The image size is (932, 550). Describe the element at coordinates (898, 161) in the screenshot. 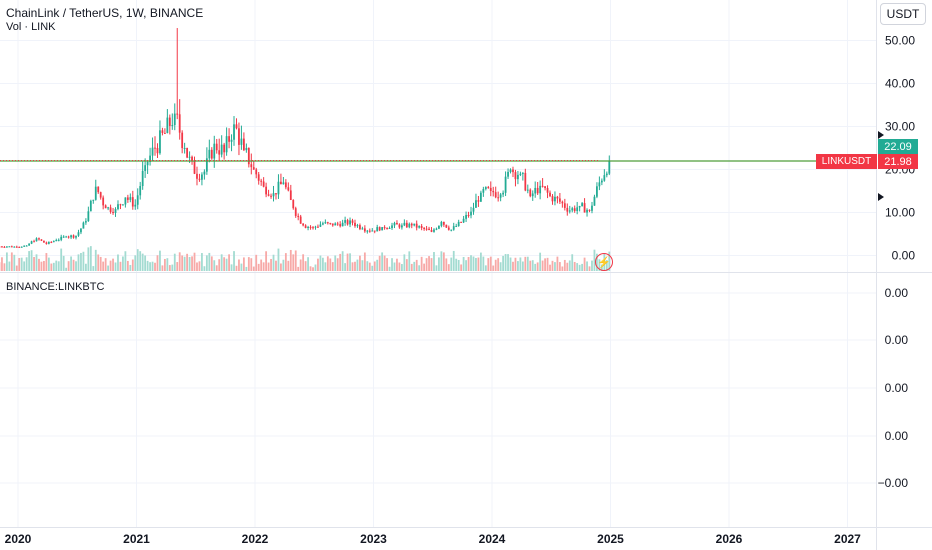

I see `line-price-label: 21.98` at that location.